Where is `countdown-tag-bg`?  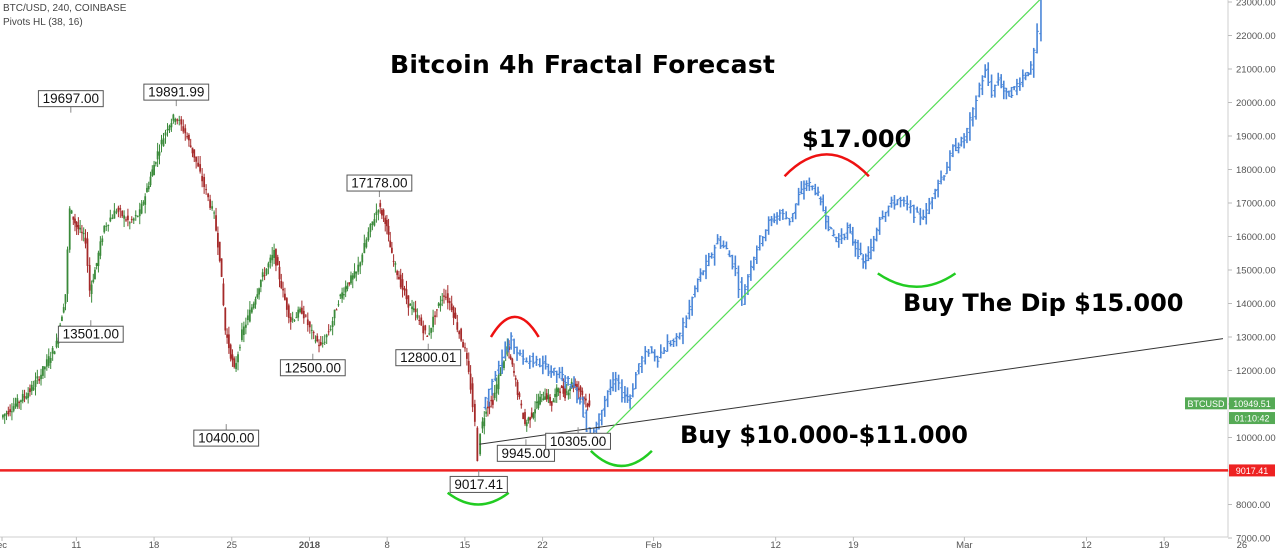 countdown-tag-bg is located at coordinates (1252, 418).